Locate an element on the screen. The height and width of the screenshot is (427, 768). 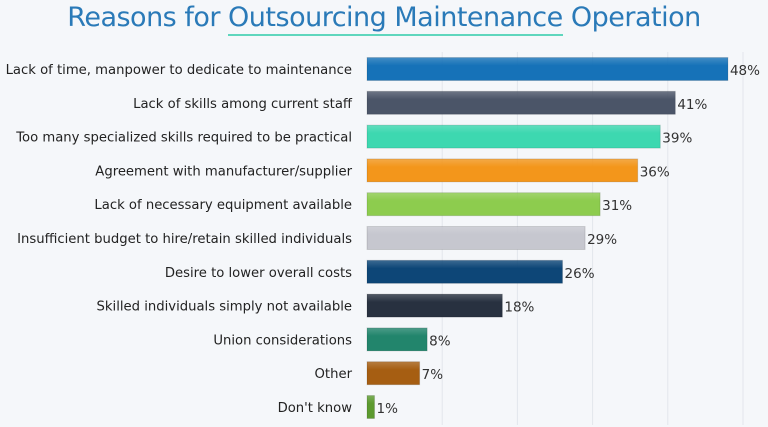
category-label: Desire to lower overall costs is located at coordinates (258, 273).